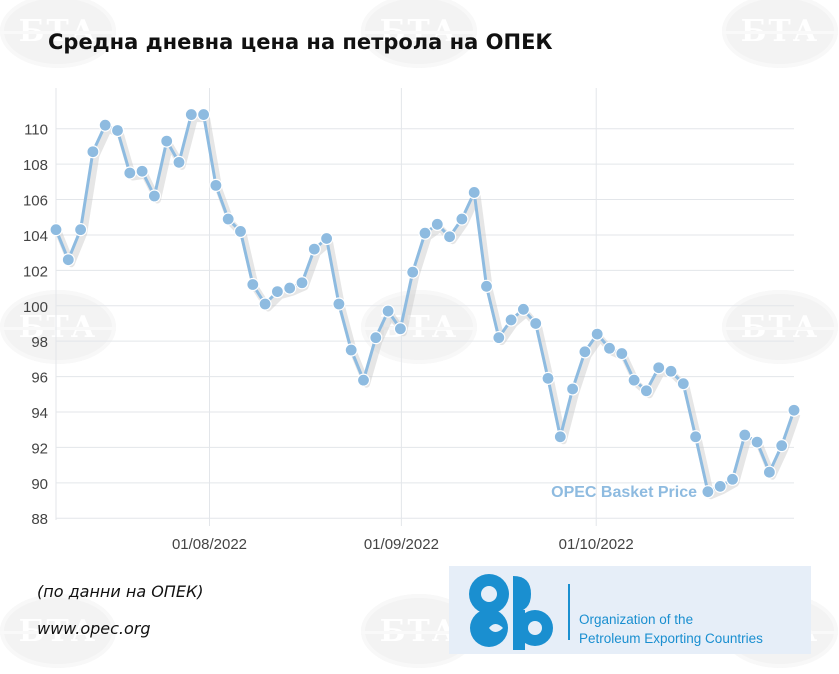 The image size is (839, 674). What do you see at coordinates (35, 236) in the screenshot?
I see `y-tick-label: 104` at bounding box center [35, 236].